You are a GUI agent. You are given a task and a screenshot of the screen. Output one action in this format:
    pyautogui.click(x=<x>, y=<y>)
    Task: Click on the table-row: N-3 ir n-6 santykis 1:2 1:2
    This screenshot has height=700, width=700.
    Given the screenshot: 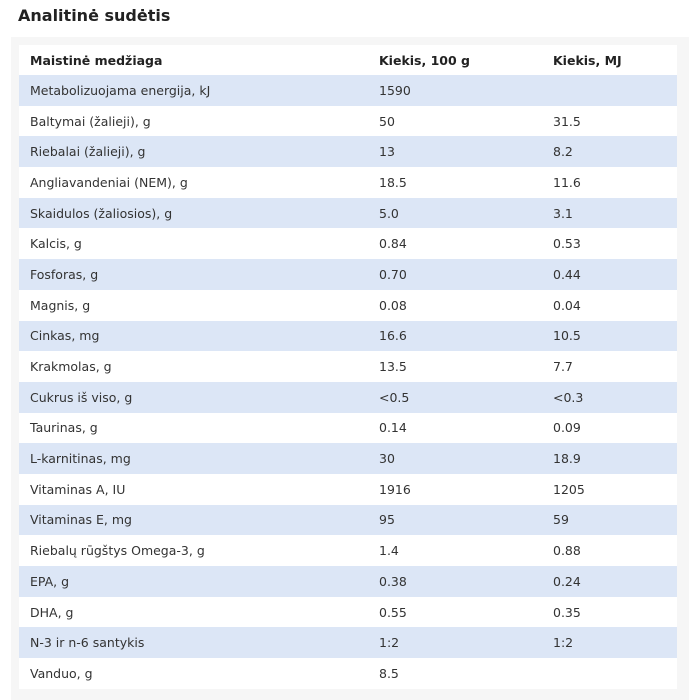 What is the action you would take?
    pyautogui.click(x=348, y=643)
    